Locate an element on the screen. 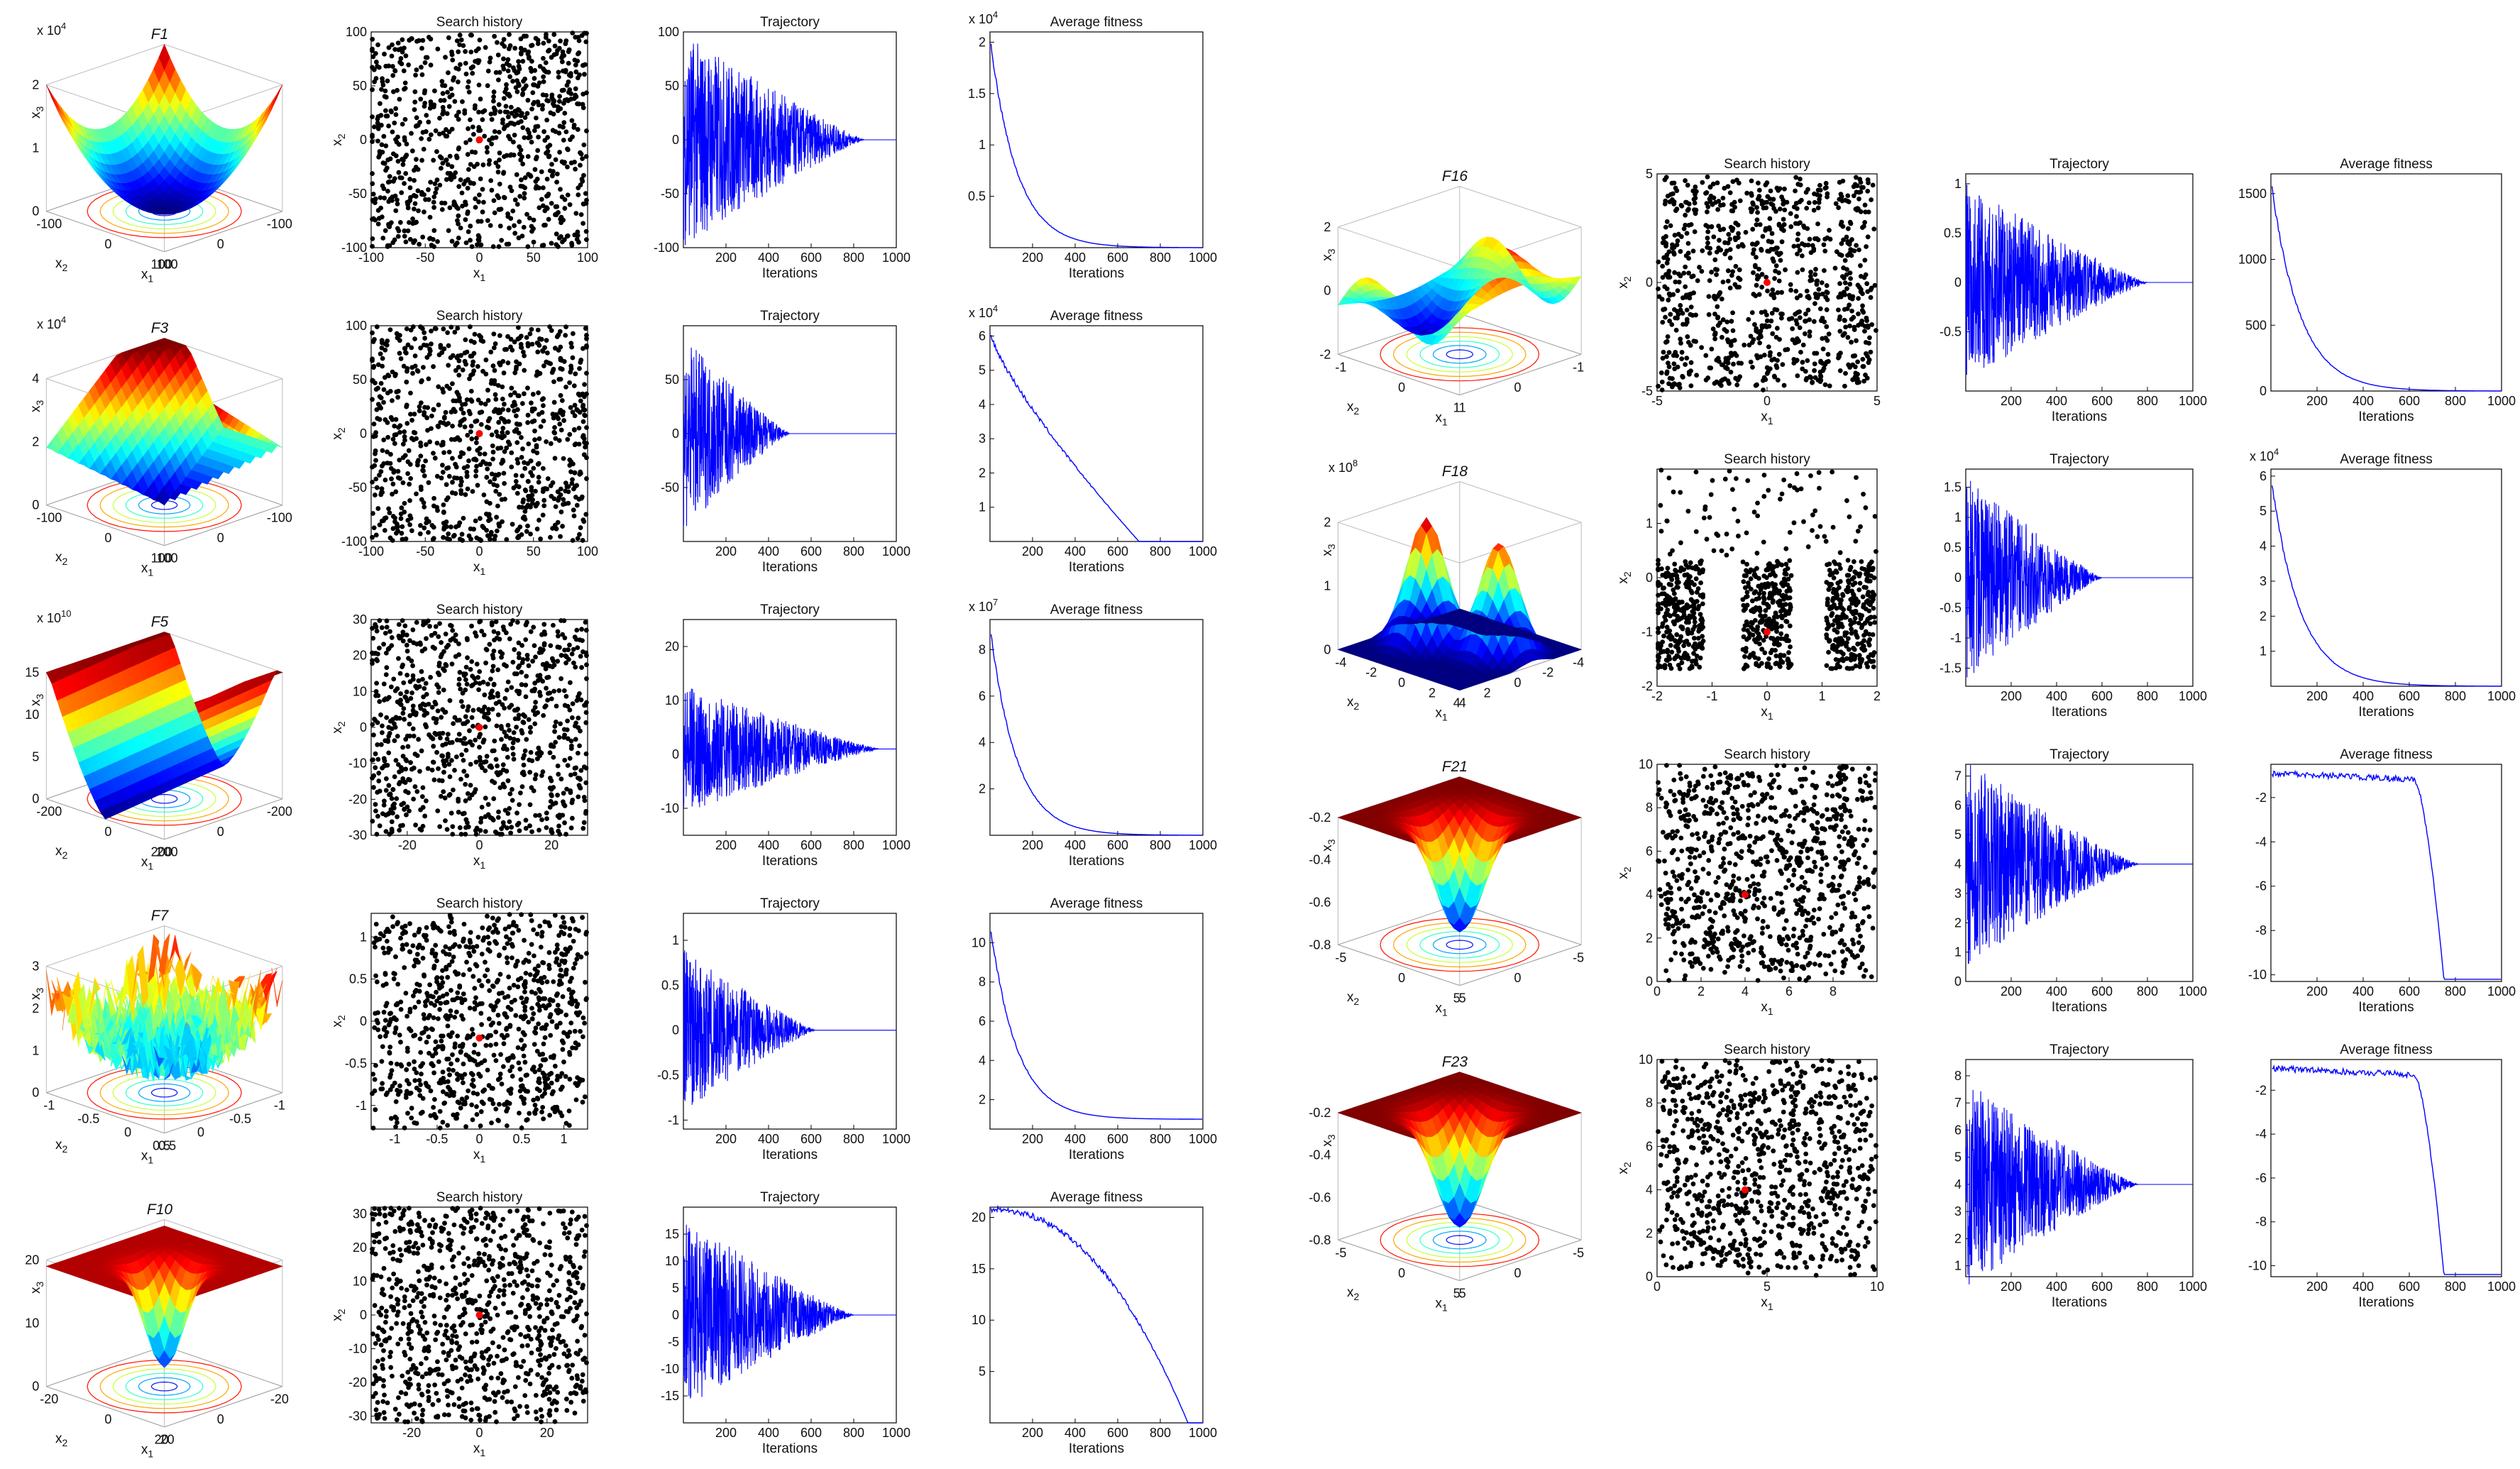  z-tick-label: 2 is located at coordinates (36, 442).